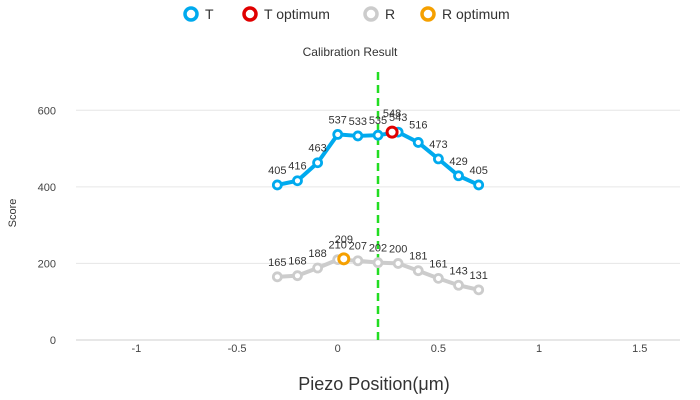 The image size is (700, 400). Describe the element at coordinates (539, 349) in the screenshot. I see `x-tick-label: 1` at that location.